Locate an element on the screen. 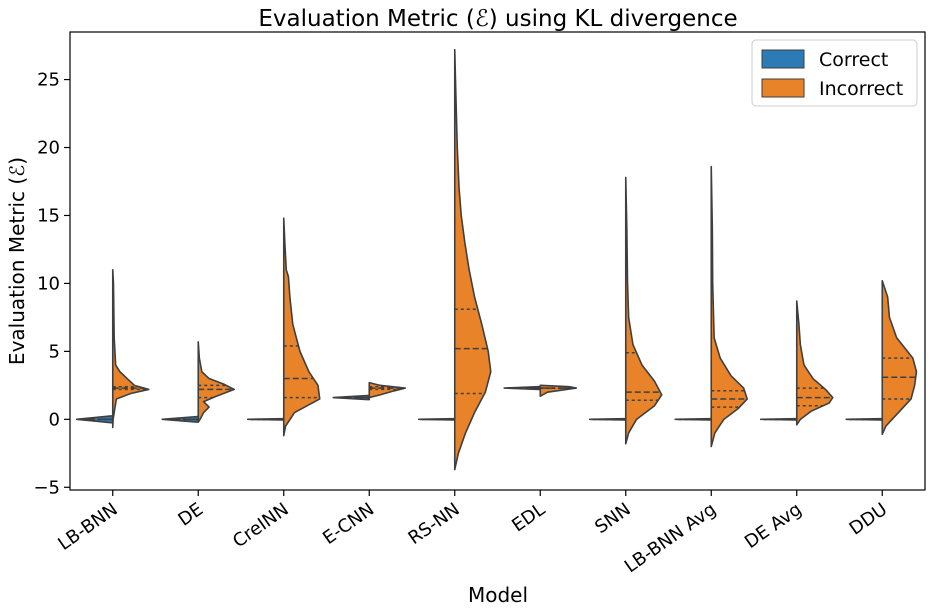  x-tick-label-creinn: CreINN is located at coordinates (261, 525).